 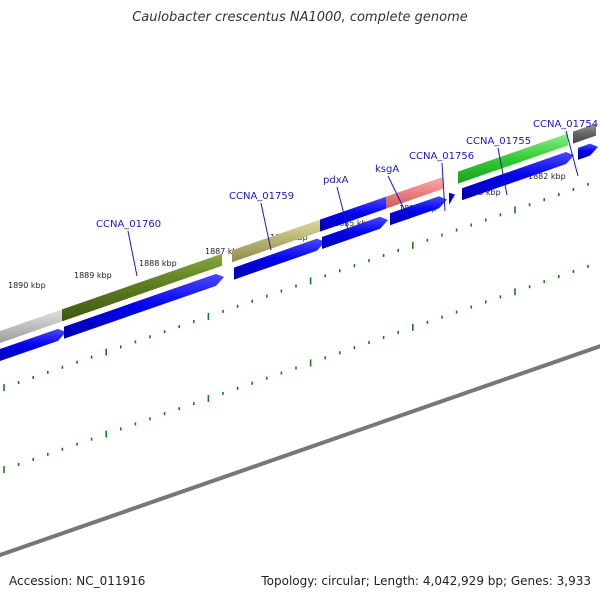 I want to click on gene-label: CCNA_01754, so click(x=565, y=124).